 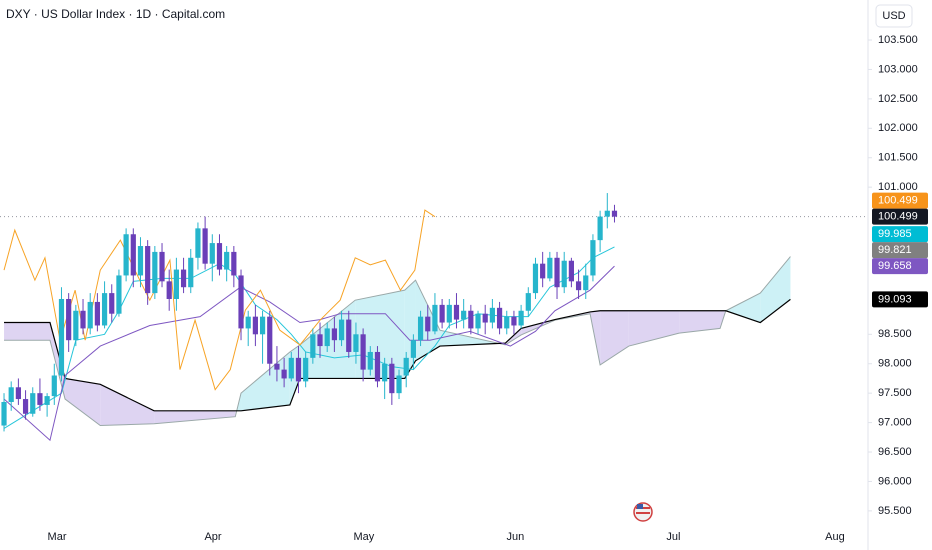 What do you see at coordinates (673, 537) in the screenshot?
I see `x-tick-label: Jul` at bounding box center [673, 537].